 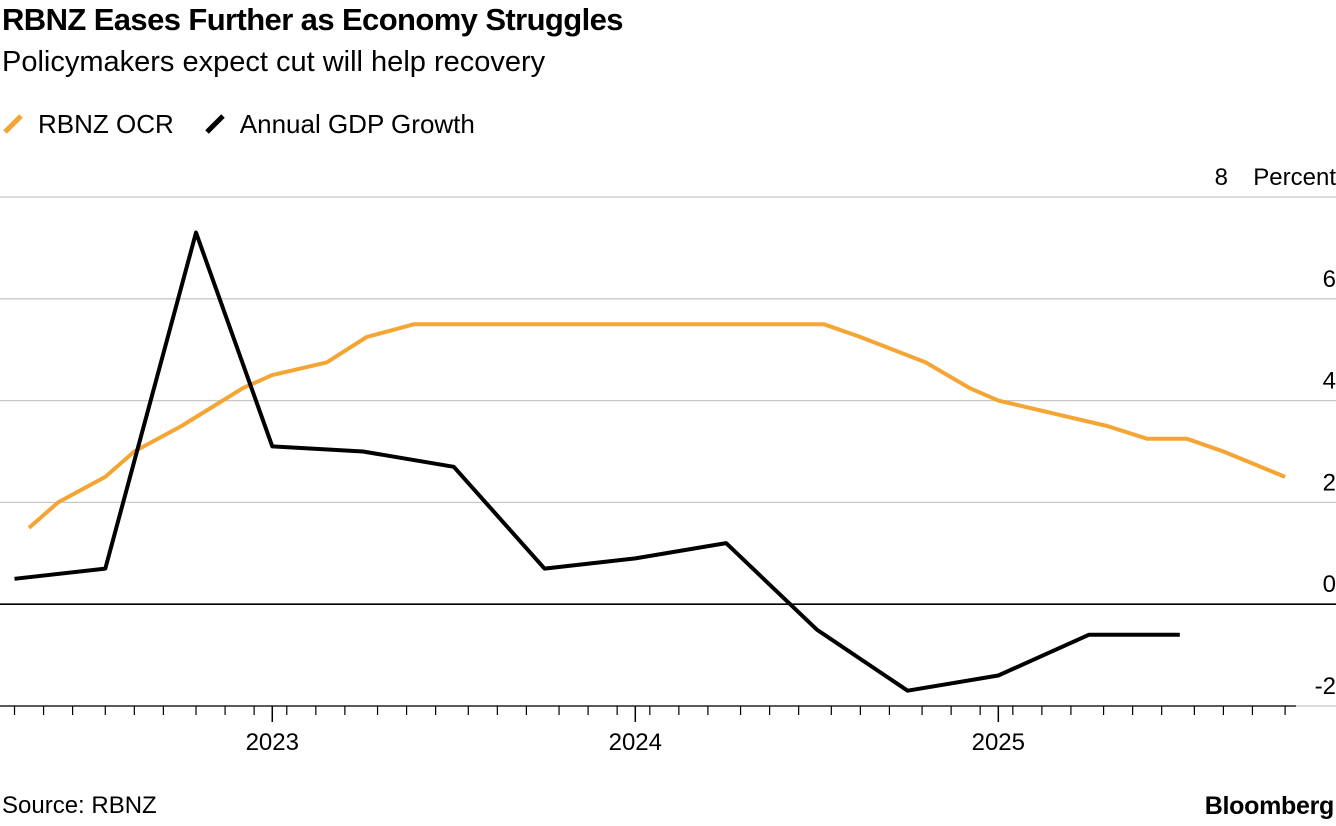 I want to click on legend-item-ocr: RBNZ OCR, so click(x=88, y=124).